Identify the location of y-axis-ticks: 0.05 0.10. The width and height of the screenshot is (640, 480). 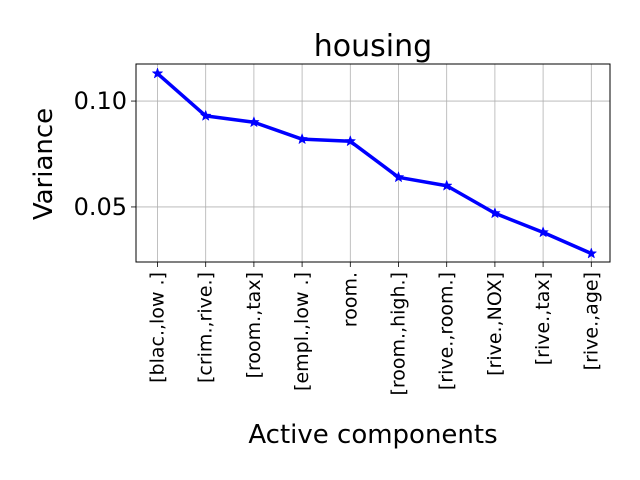
(105, 154).